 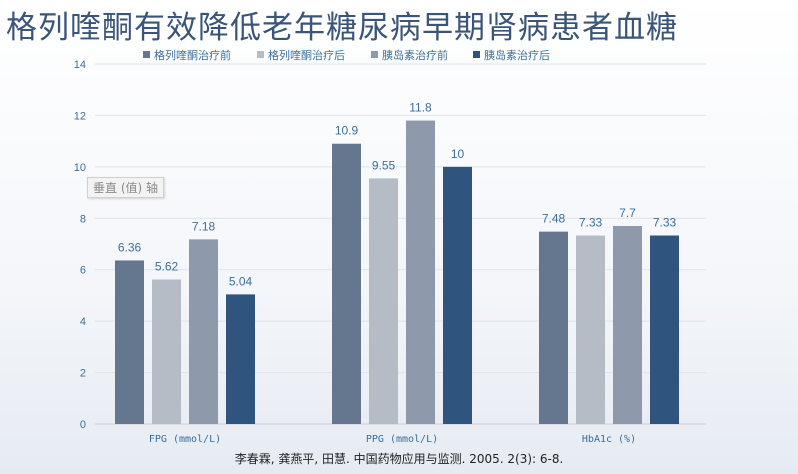 What do you see at coordinates (80, 65) in the screenshot?
I see `y-tick-label: 14` at bounding box center [80, 65].